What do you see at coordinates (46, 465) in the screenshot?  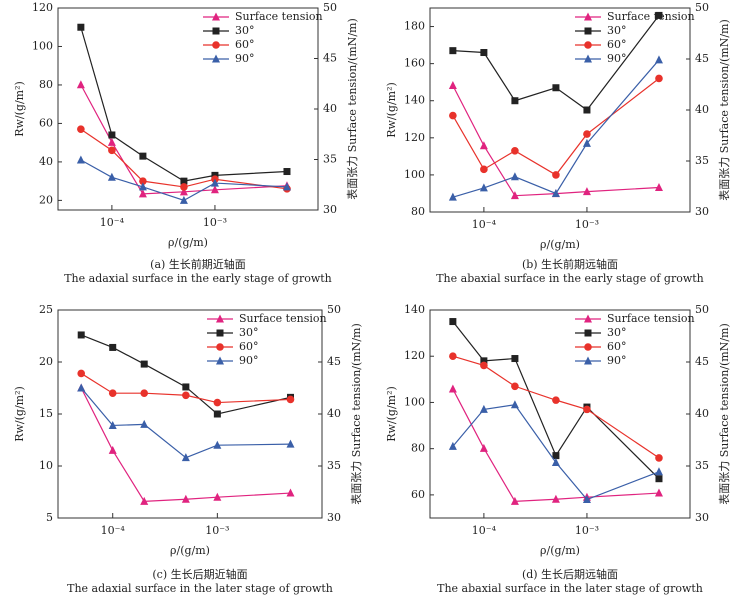 I see `y-tick-label: 10` at bounding box center [46, 465].